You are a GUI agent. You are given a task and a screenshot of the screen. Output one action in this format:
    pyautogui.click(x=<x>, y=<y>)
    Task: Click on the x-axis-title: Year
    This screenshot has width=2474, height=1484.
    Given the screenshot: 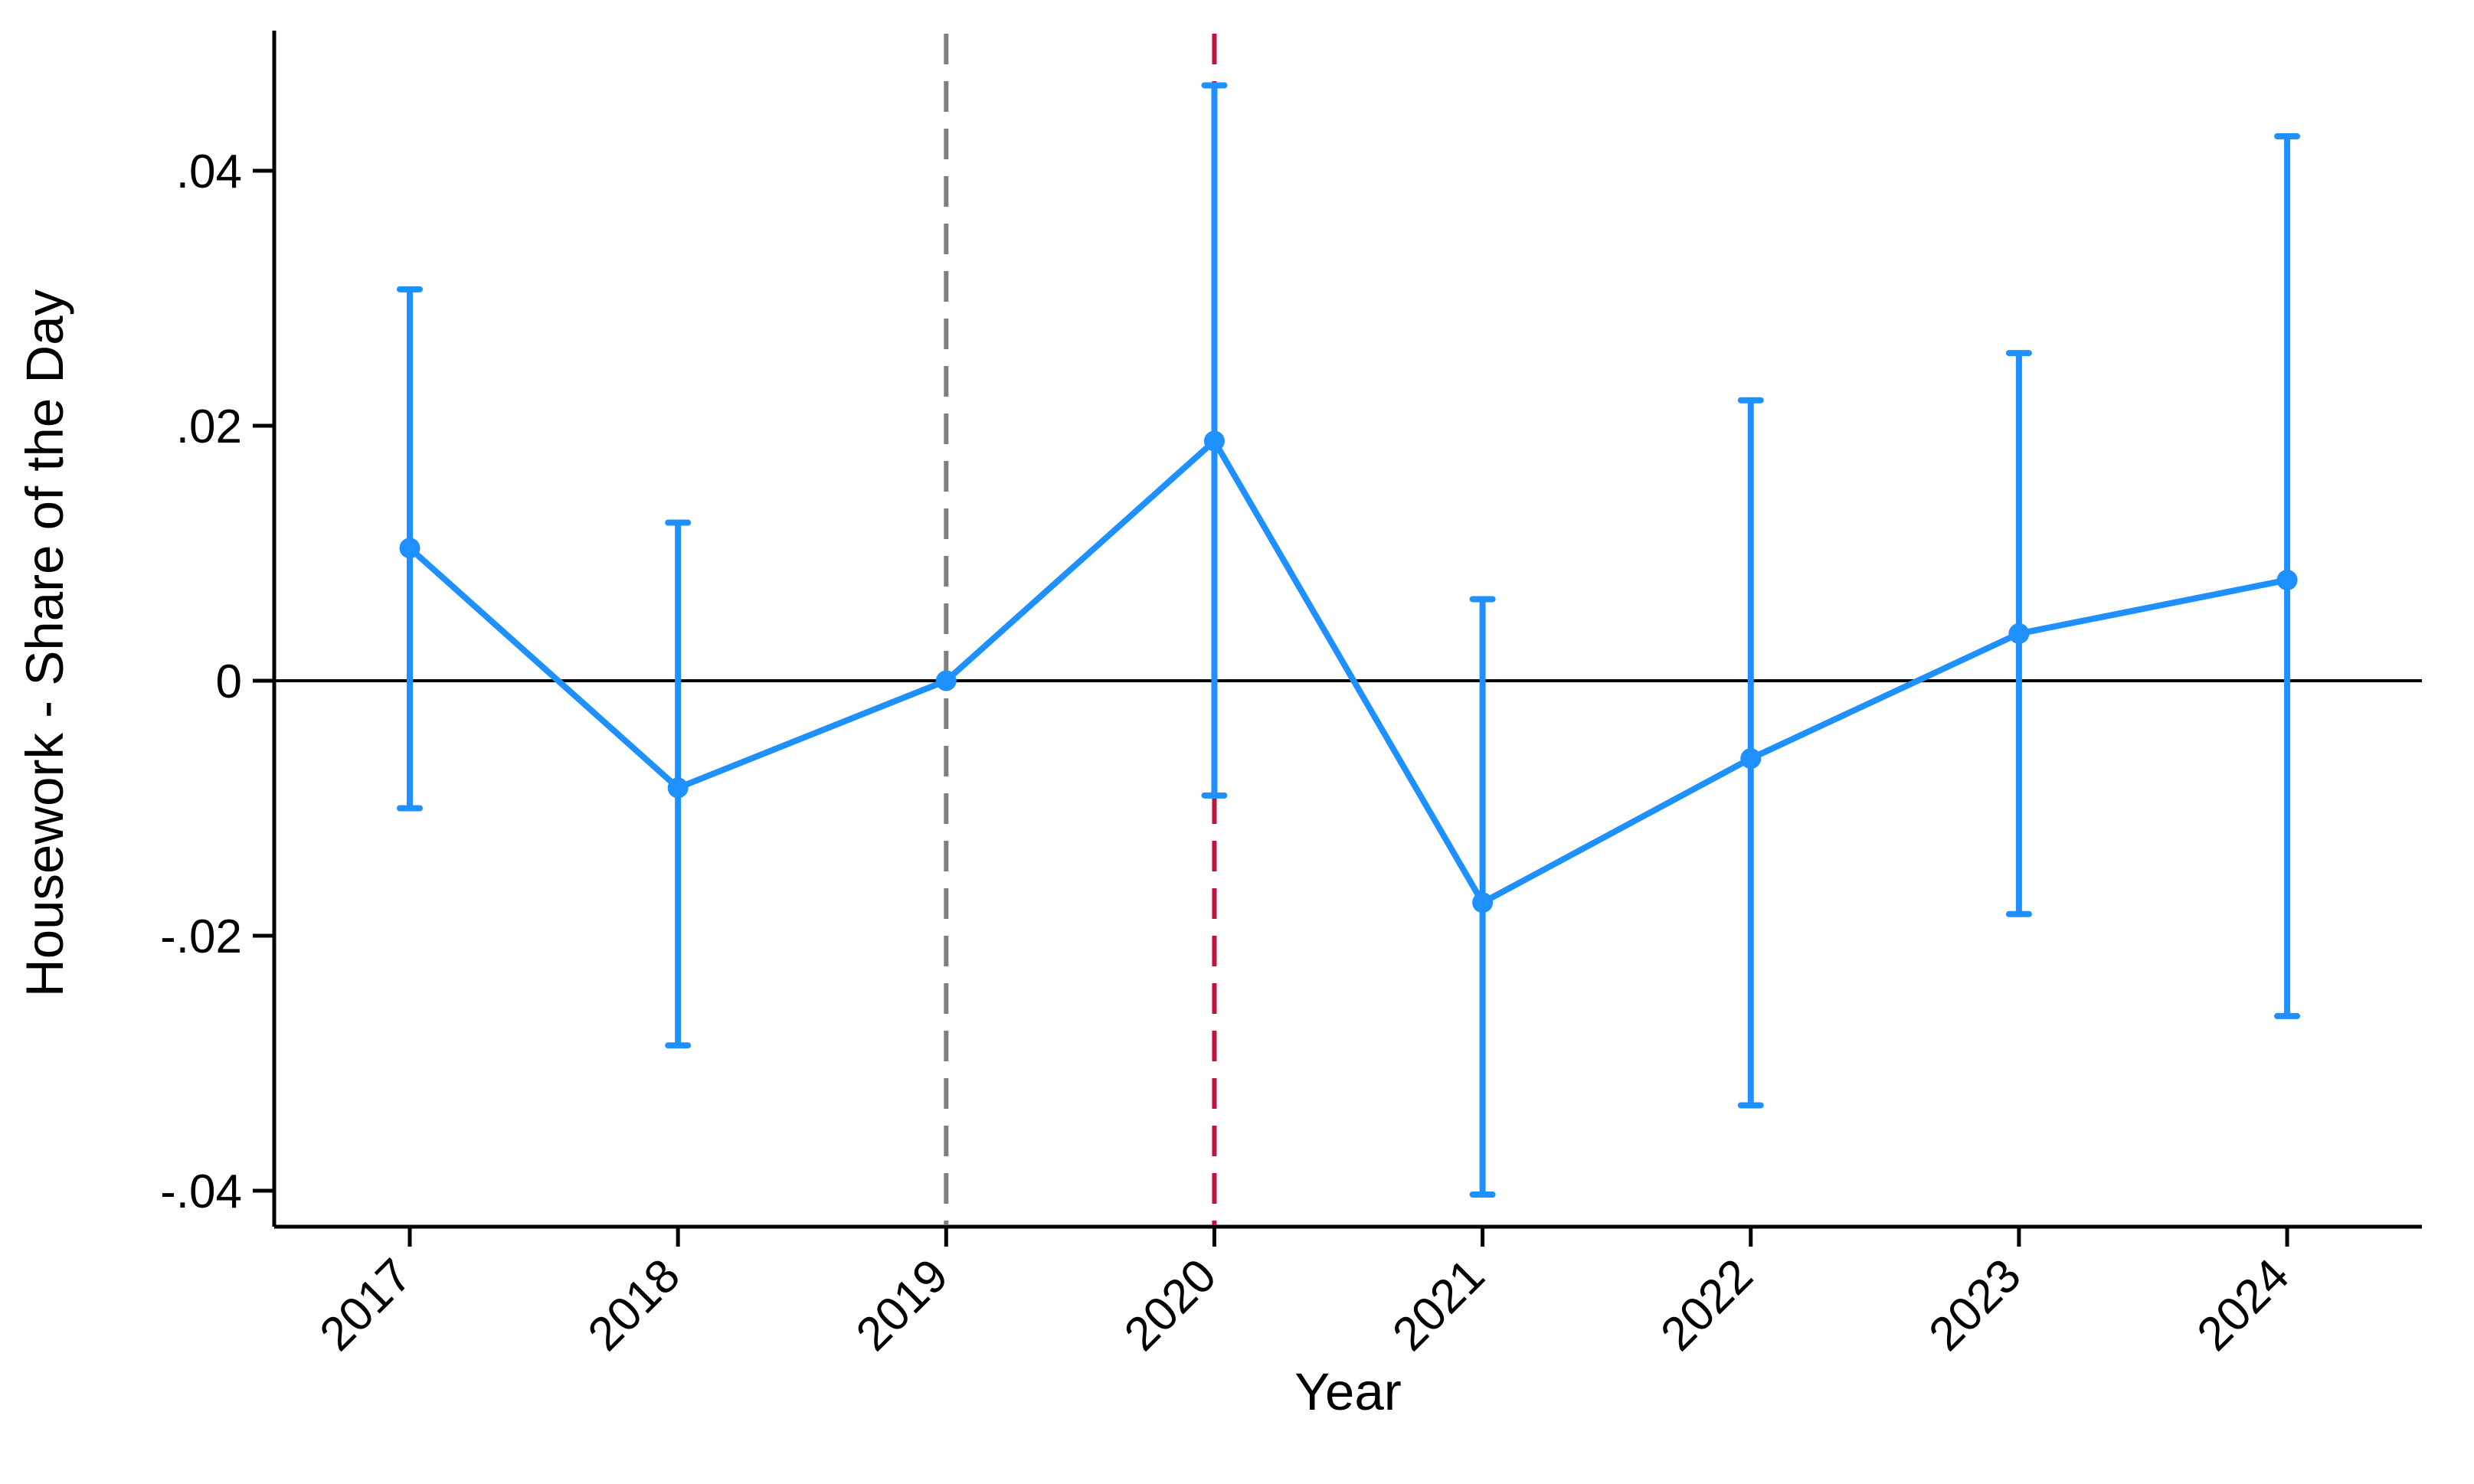 What is the action you would take?
    pyautogui.click(x=1347, y=1391)
    